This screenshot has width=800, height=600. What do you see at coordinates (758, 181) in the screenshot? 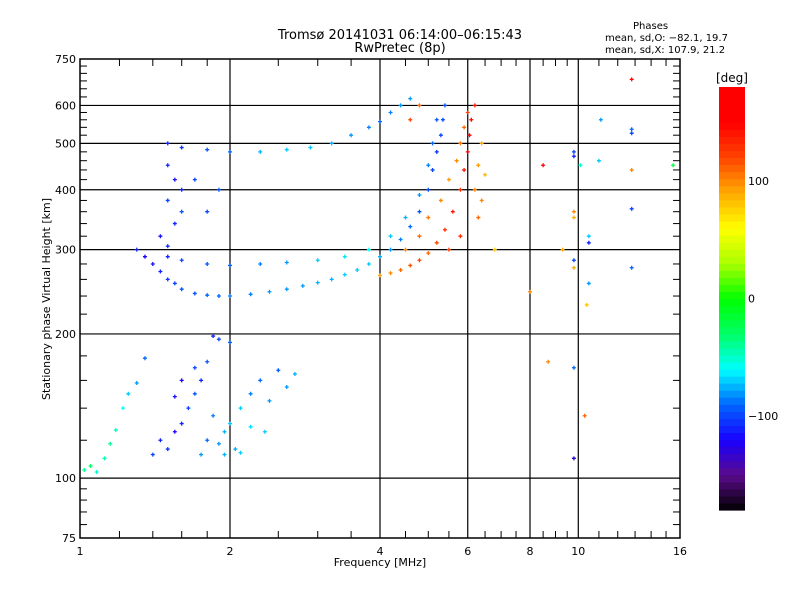
I see `colorbar-tick-label: 100` at bounding box center [758, 181].